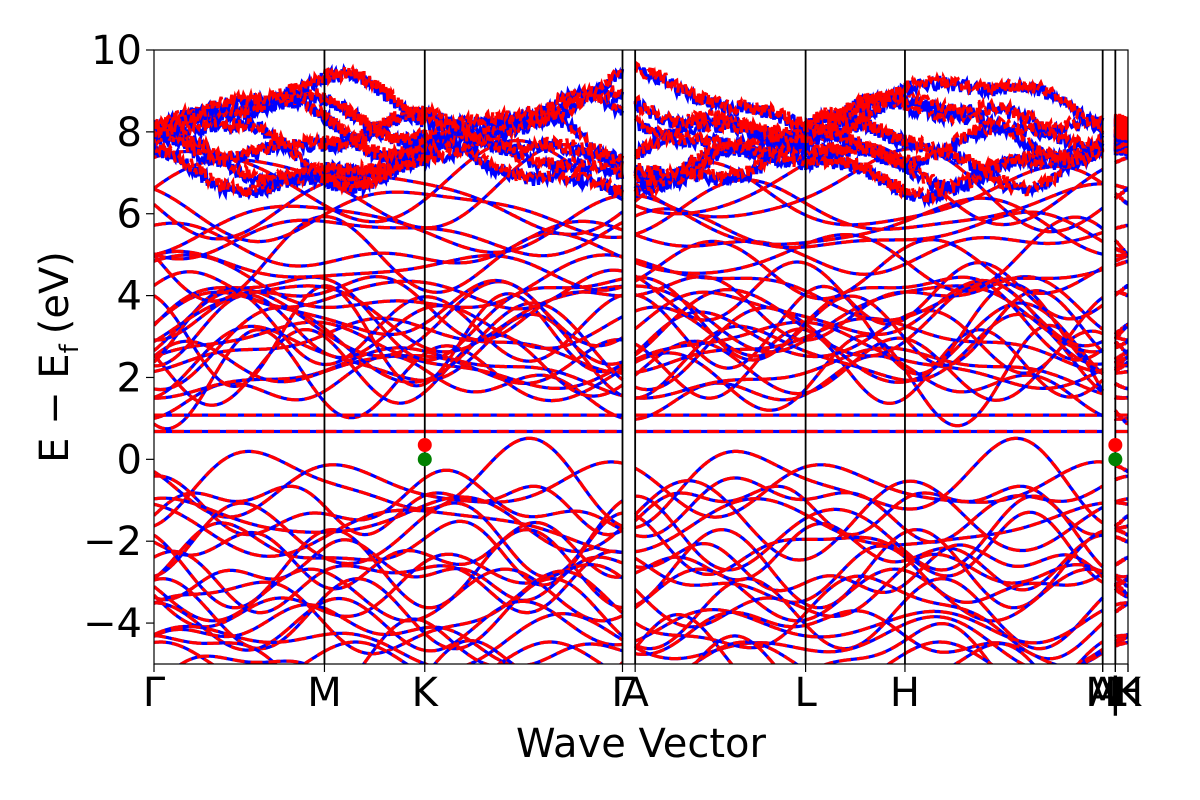  Describe the element at coordinates (1115, 445) in the screenshot. I see `band-edge-marker` at that location.